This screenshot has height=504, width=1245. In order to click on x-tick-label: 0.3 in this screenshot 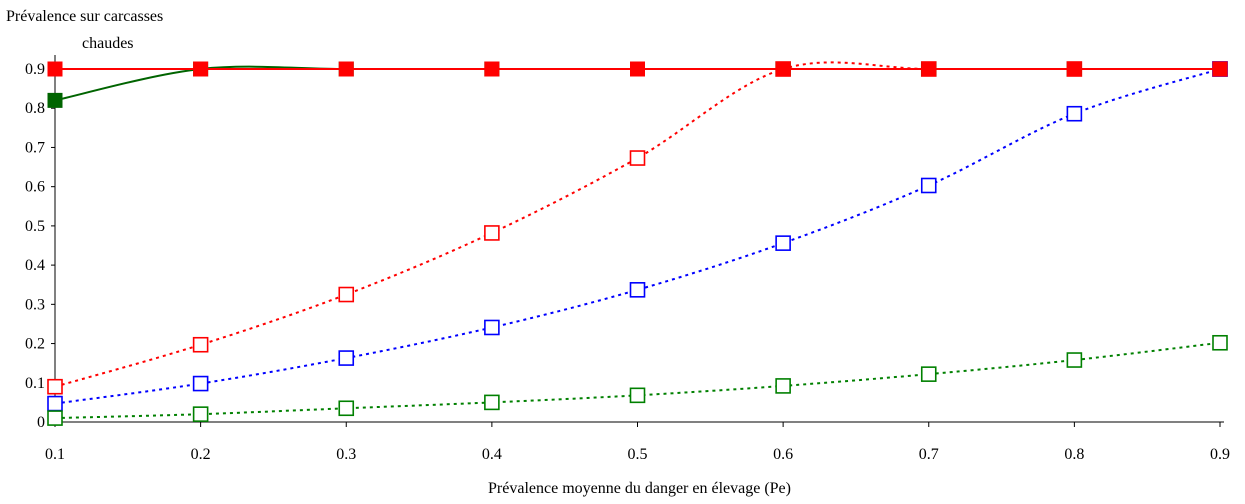, I will do `click(346, 454)`.